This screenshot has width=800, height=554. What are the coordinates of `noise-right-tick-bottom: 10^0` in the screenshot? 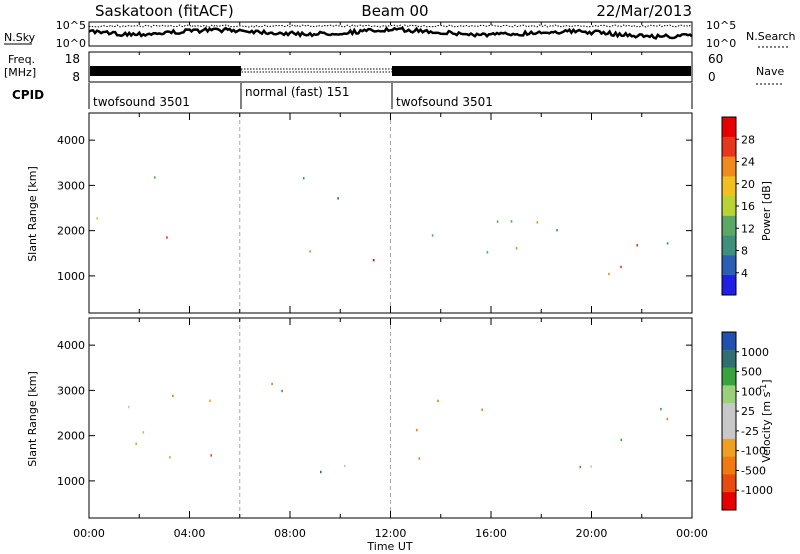 It's located at (721, 43).